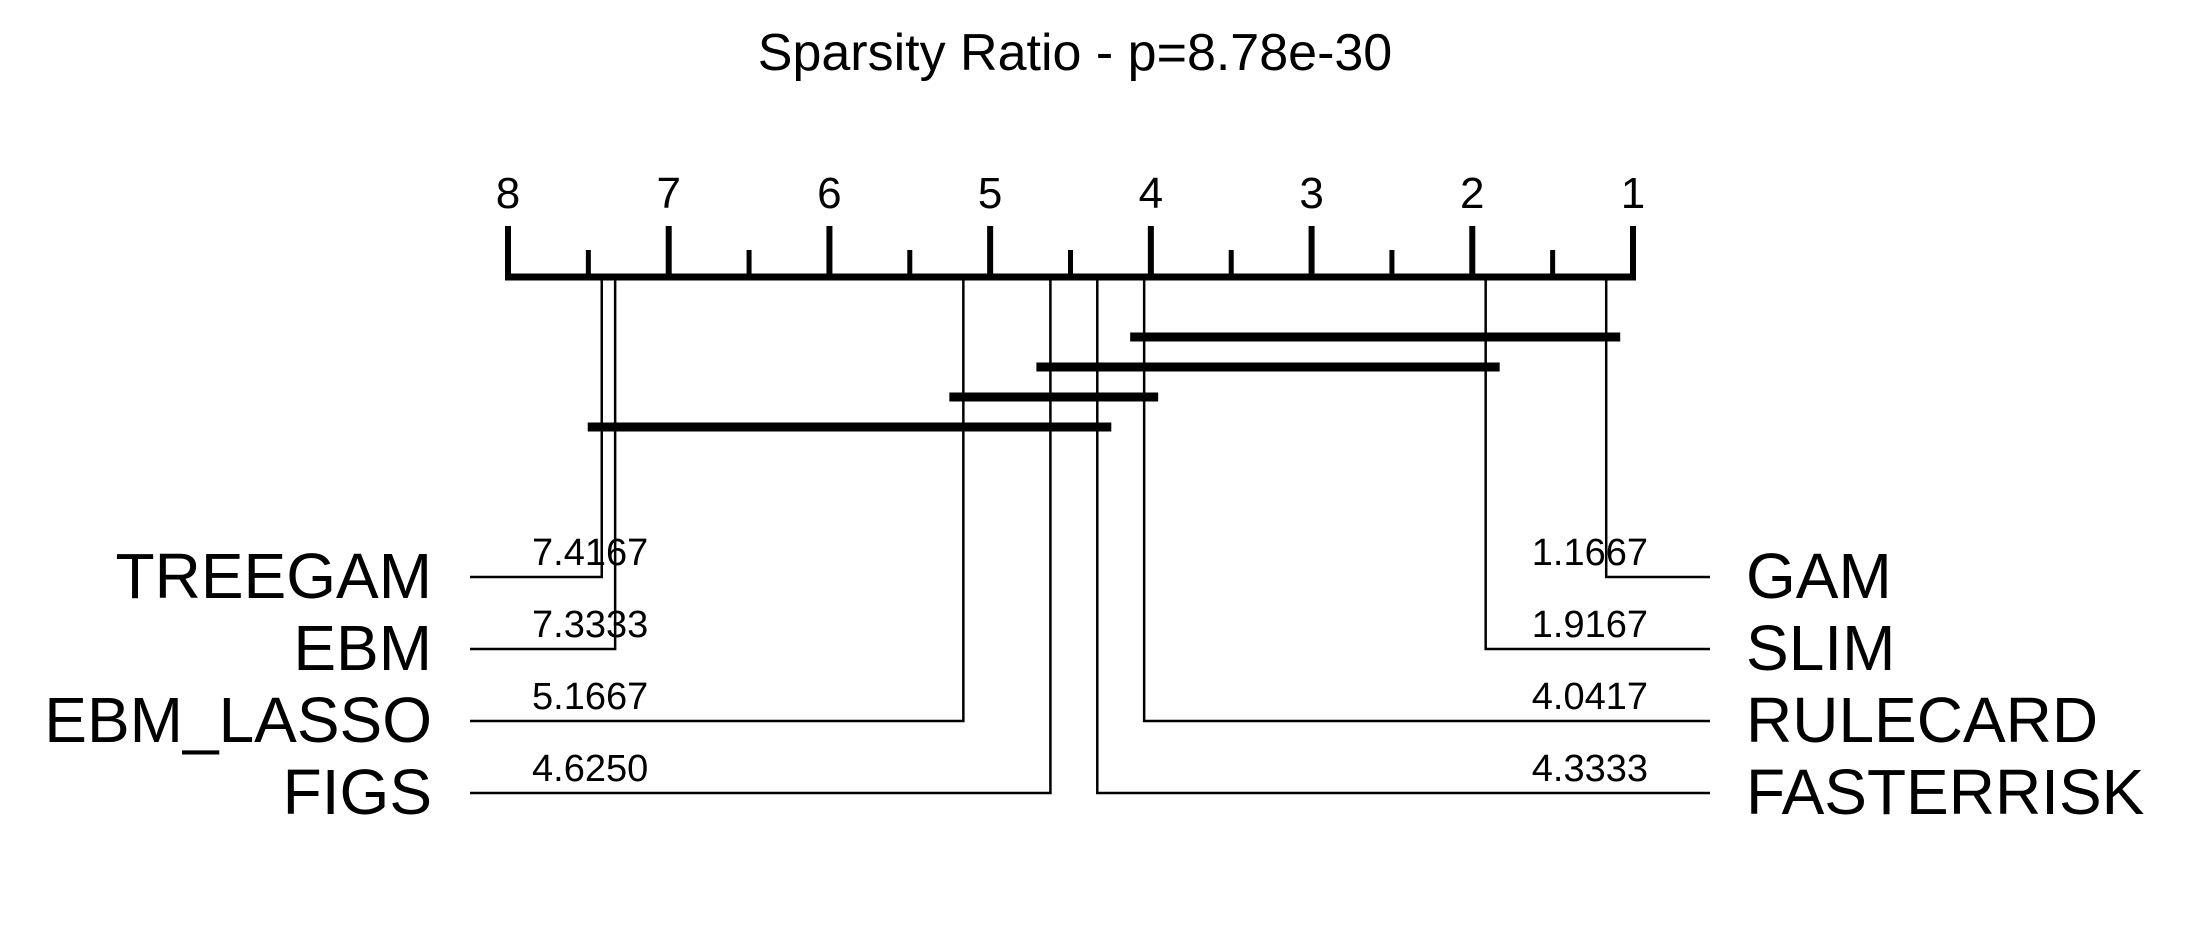 This screenshot has height=937, width=2190. Describe the element at coordinates (1590, 553) in the screenshot. I see `rank-value-label: 1.1667` at that location.